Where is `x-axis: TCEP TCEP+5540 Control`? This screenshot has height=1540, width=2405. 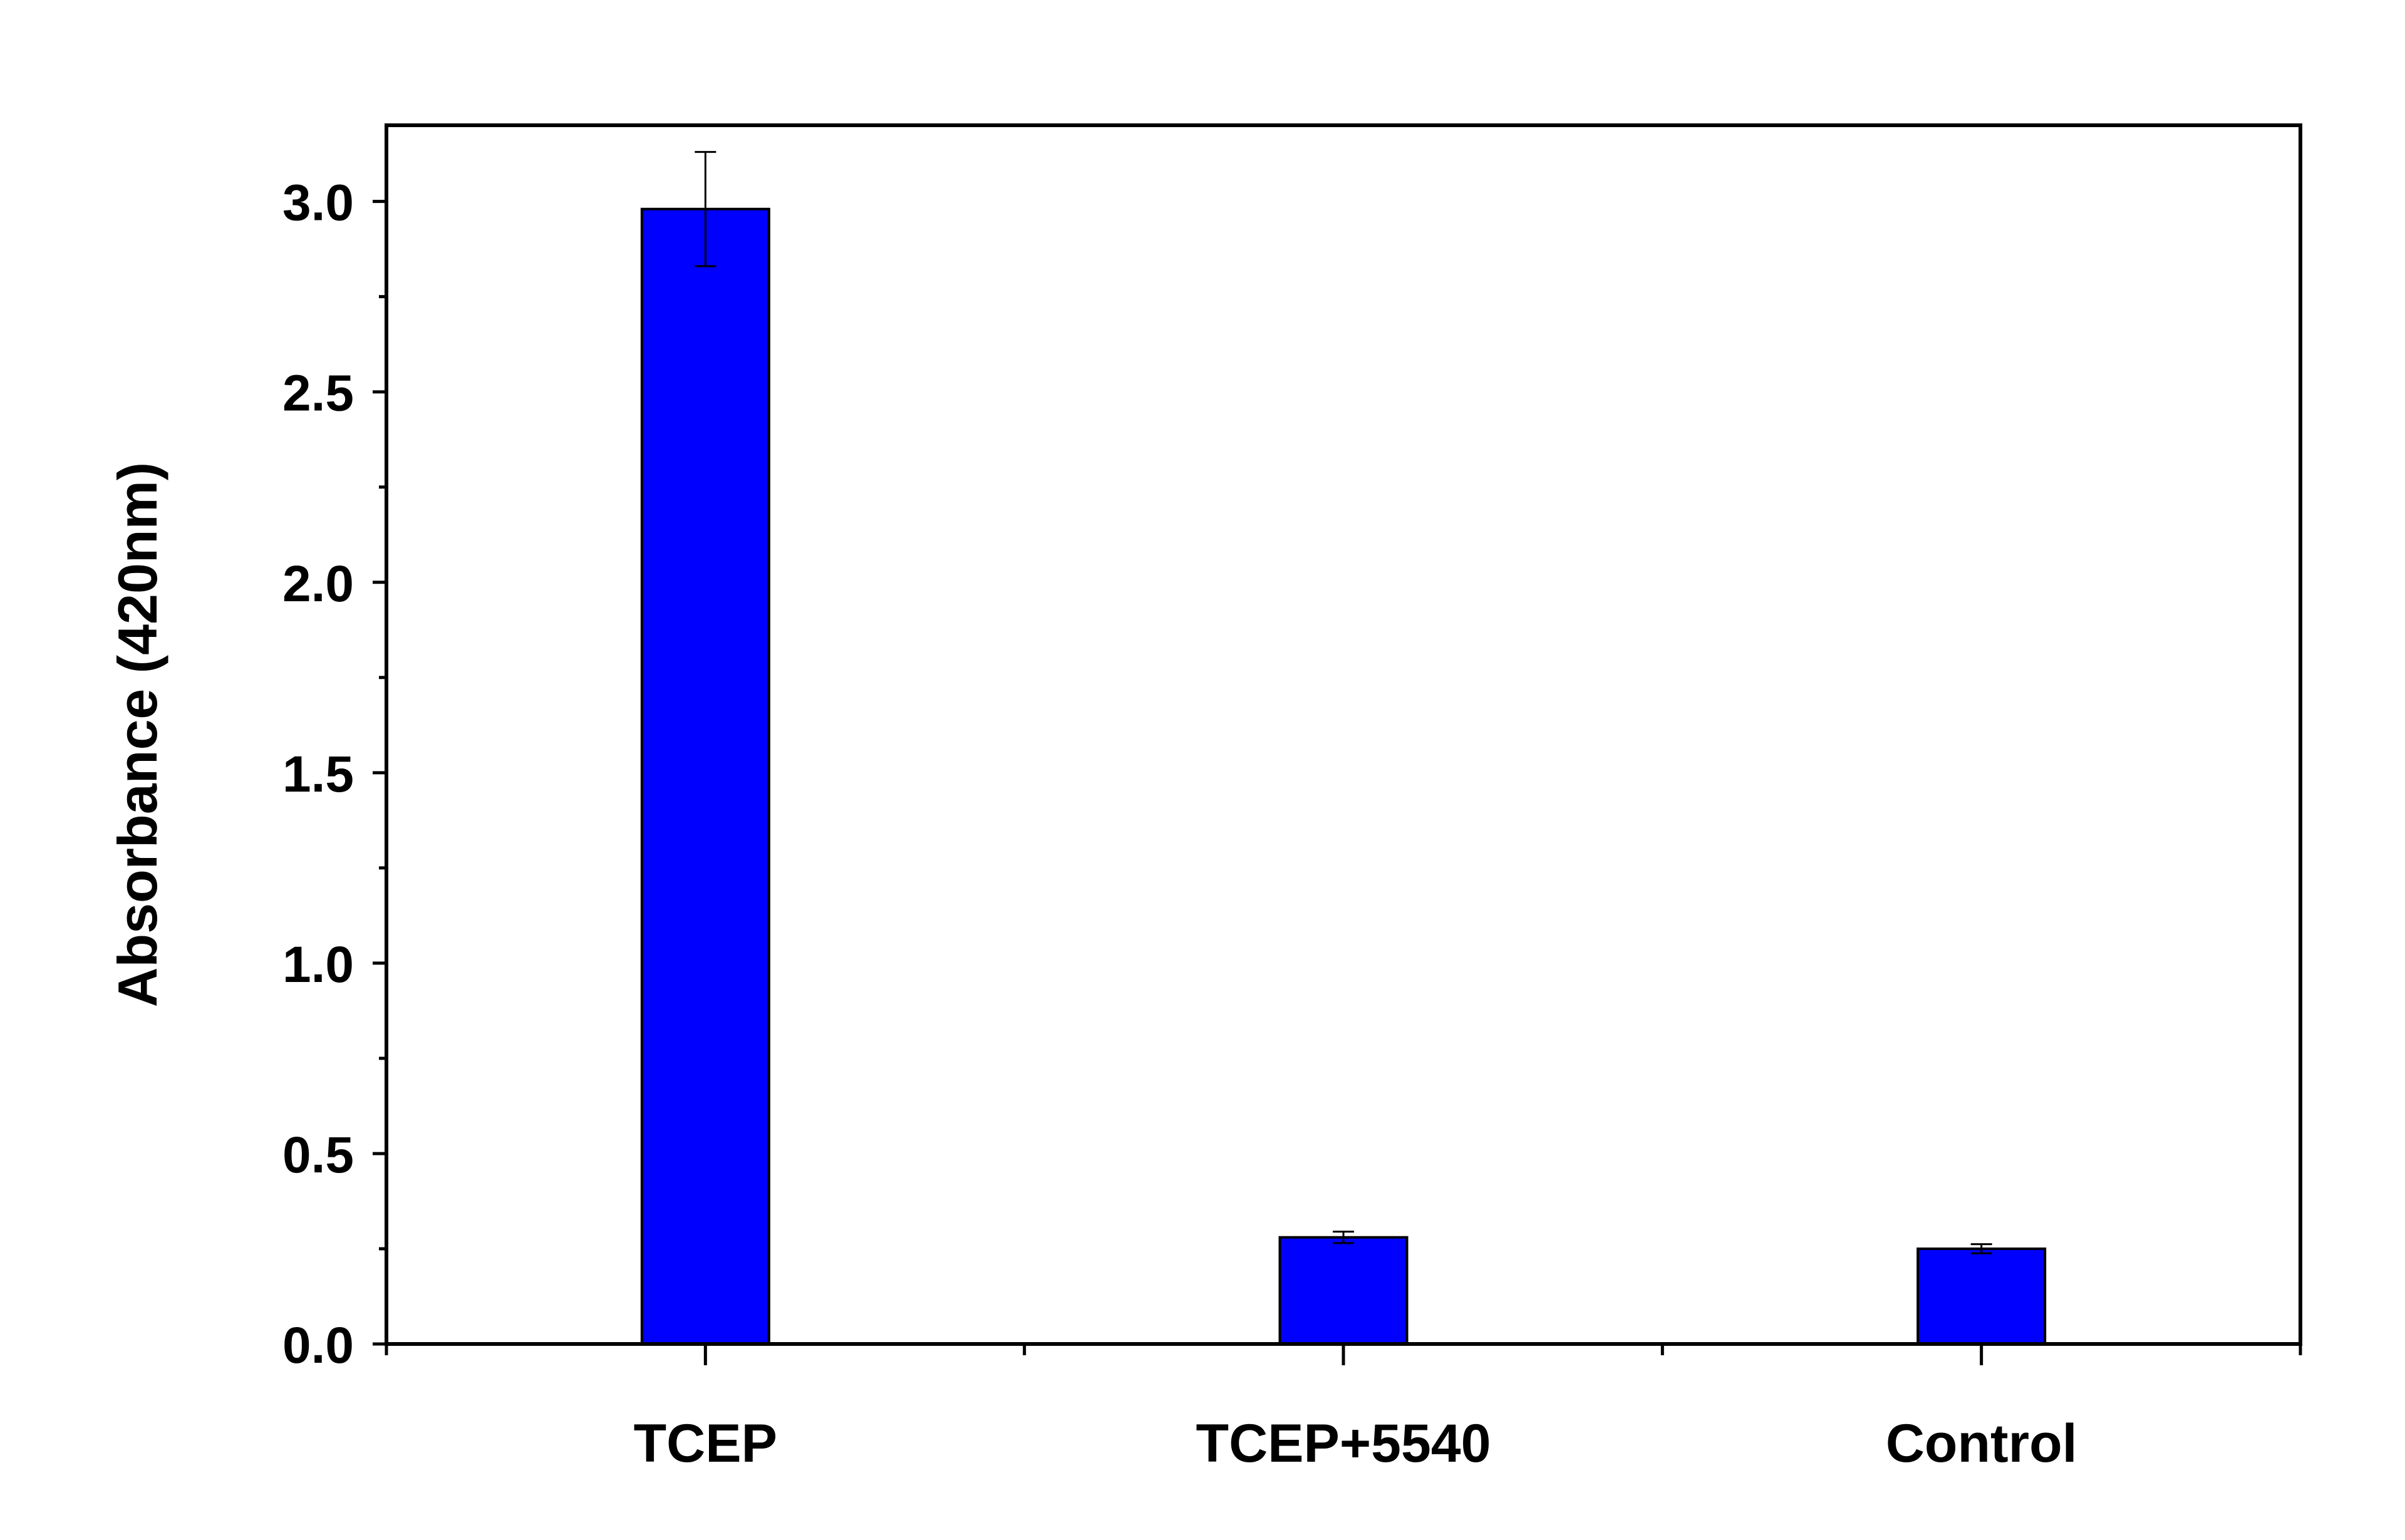 x-axis: TCEP TCEP+5540 Control is located at coordinates (1343, 1409).